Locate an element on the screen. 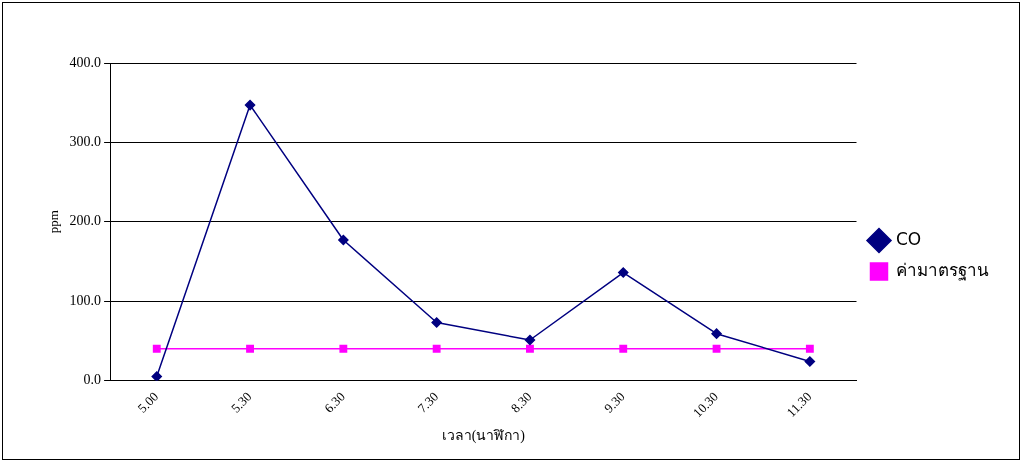 The height and width of the screenshot is (464, 1024). y-tick-label: 100.0 is located at coordinates (85, 300).